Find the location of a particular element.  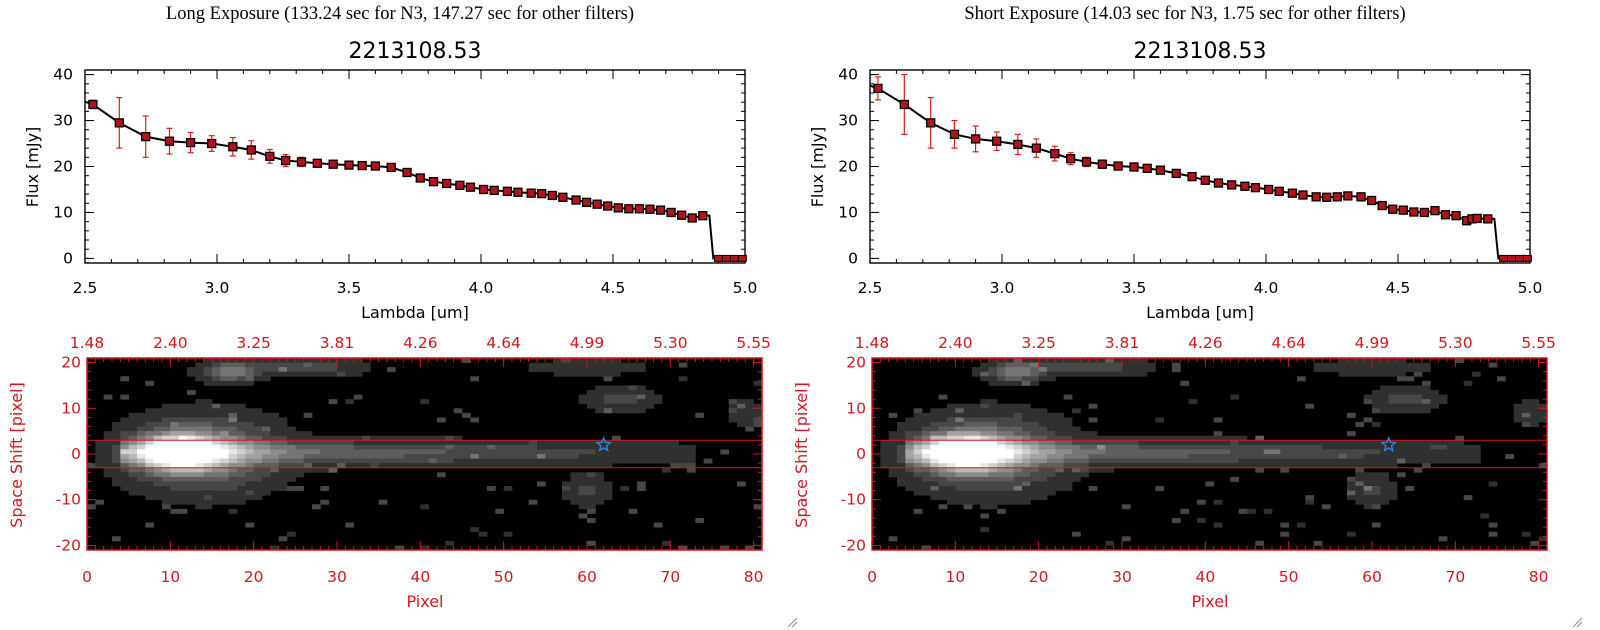

image-y-tick-label: 20 is located at coordinates (71, 363).